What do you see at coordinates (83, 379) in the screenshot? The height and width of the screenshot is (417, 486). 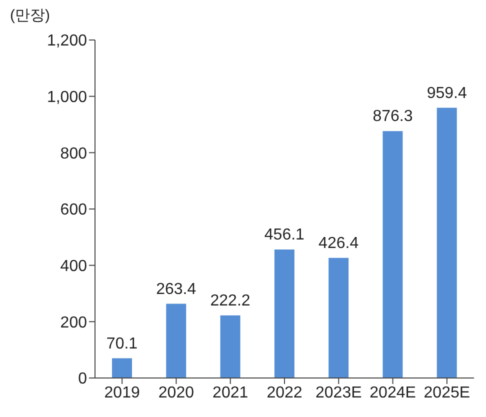 I see `y-tick-label: 0` at bounding box center [83, 379].